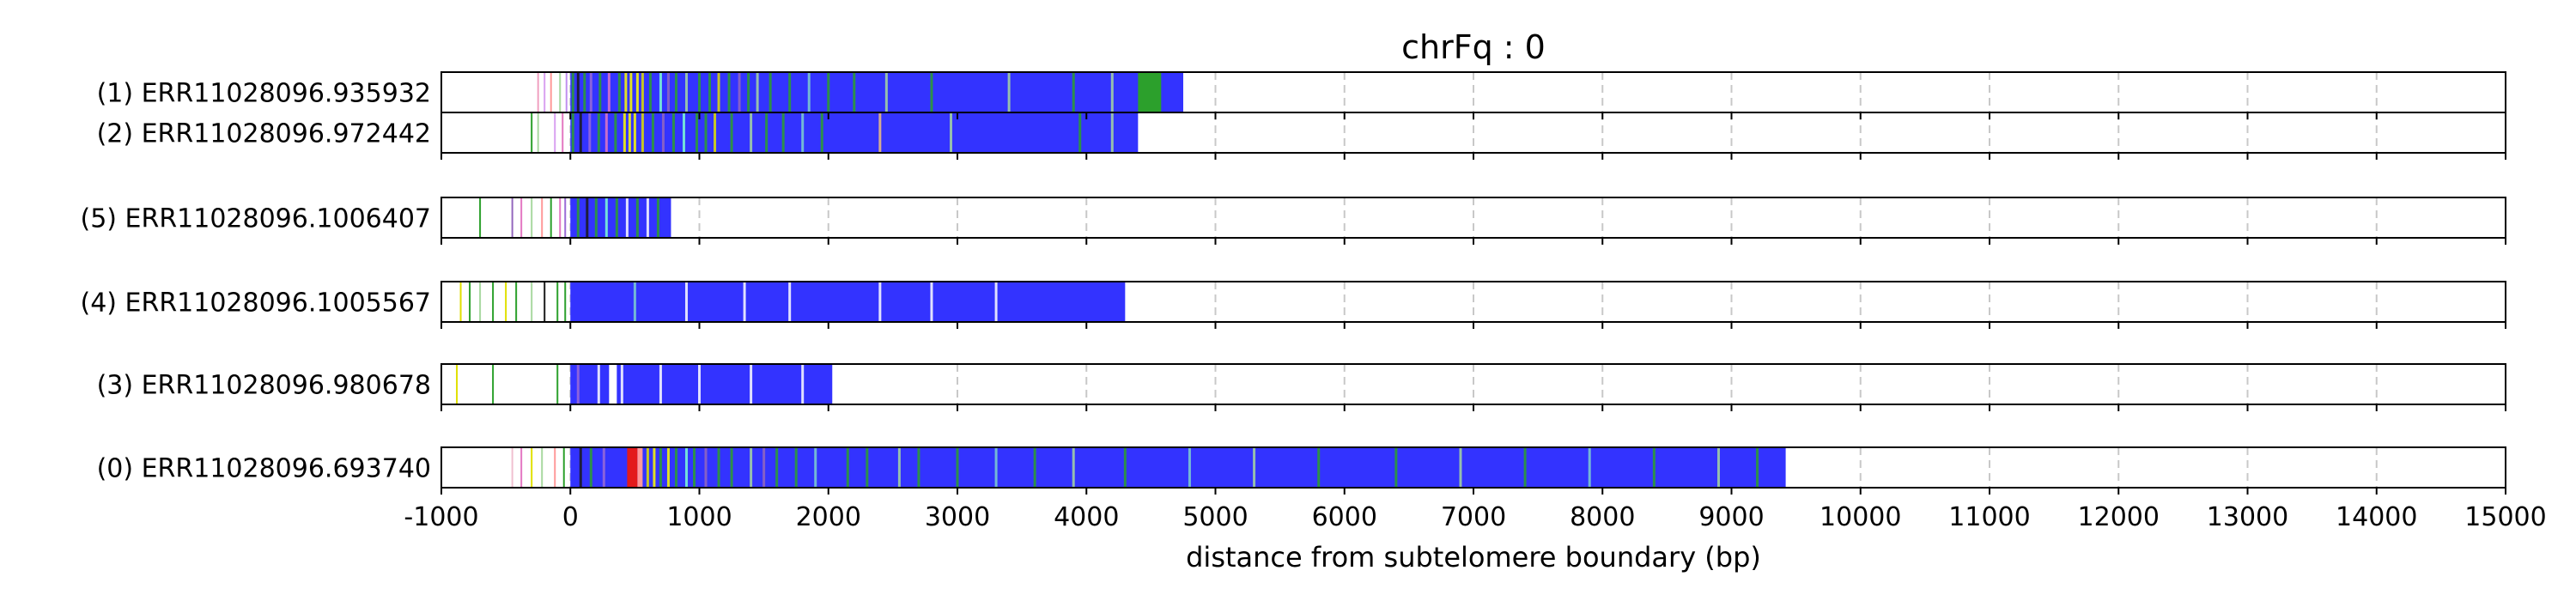 The width and height of the screenshot is (2576, 601). What do you see at coordinates (699, 517) in the screenshot?
I see `x-tick-label: 1000` at bounding box center [699, 517].